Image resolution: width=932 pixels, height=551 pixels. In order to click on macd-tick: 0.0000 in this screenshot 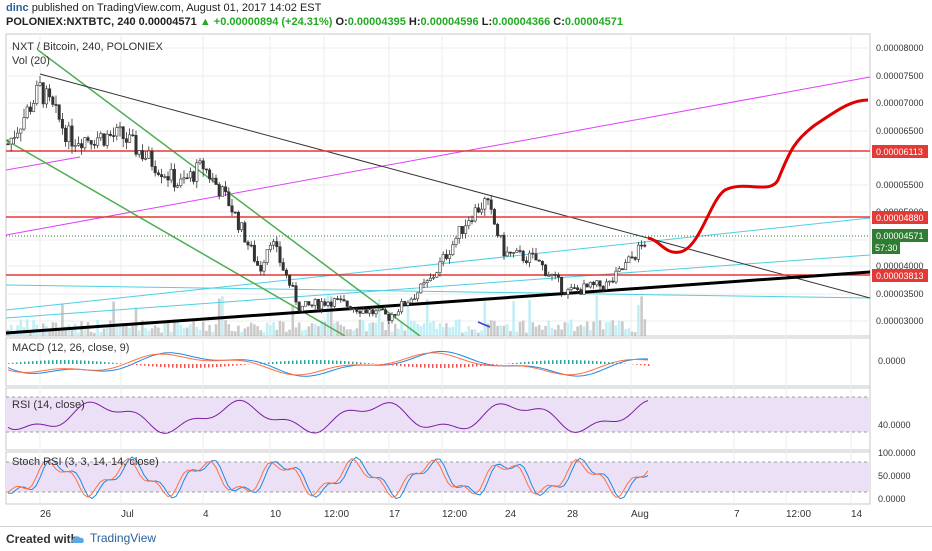, I will do `click(892, 361)`.